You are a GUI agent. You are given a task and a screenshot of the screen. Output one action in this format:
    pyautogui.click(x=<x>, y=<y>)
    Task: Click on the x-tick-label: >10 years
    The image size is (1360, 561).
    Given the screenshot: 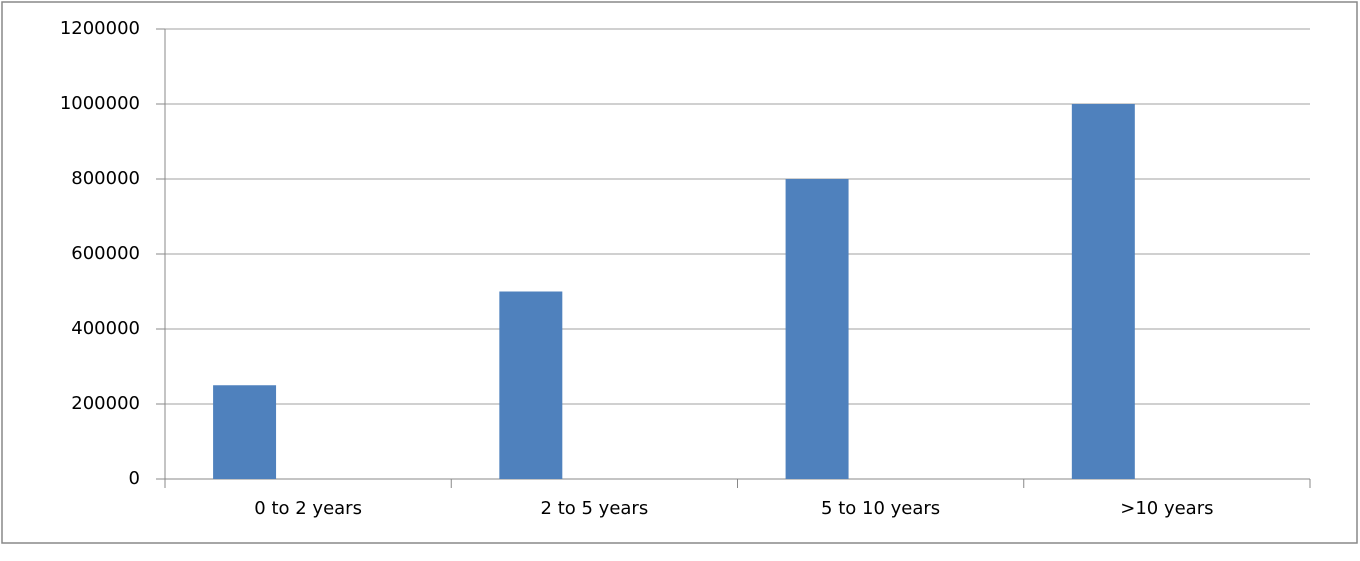 What is the action you would take?
    pyautogui.click(x=1166, y=508)
    